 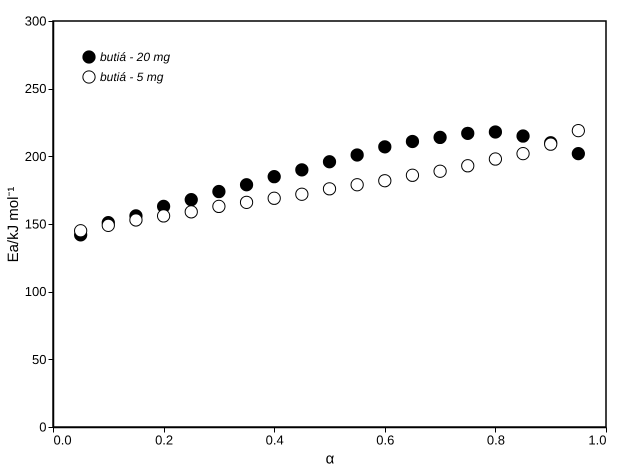 I want to click on x-tick-label: 0.2, so click(x=164, y=440).